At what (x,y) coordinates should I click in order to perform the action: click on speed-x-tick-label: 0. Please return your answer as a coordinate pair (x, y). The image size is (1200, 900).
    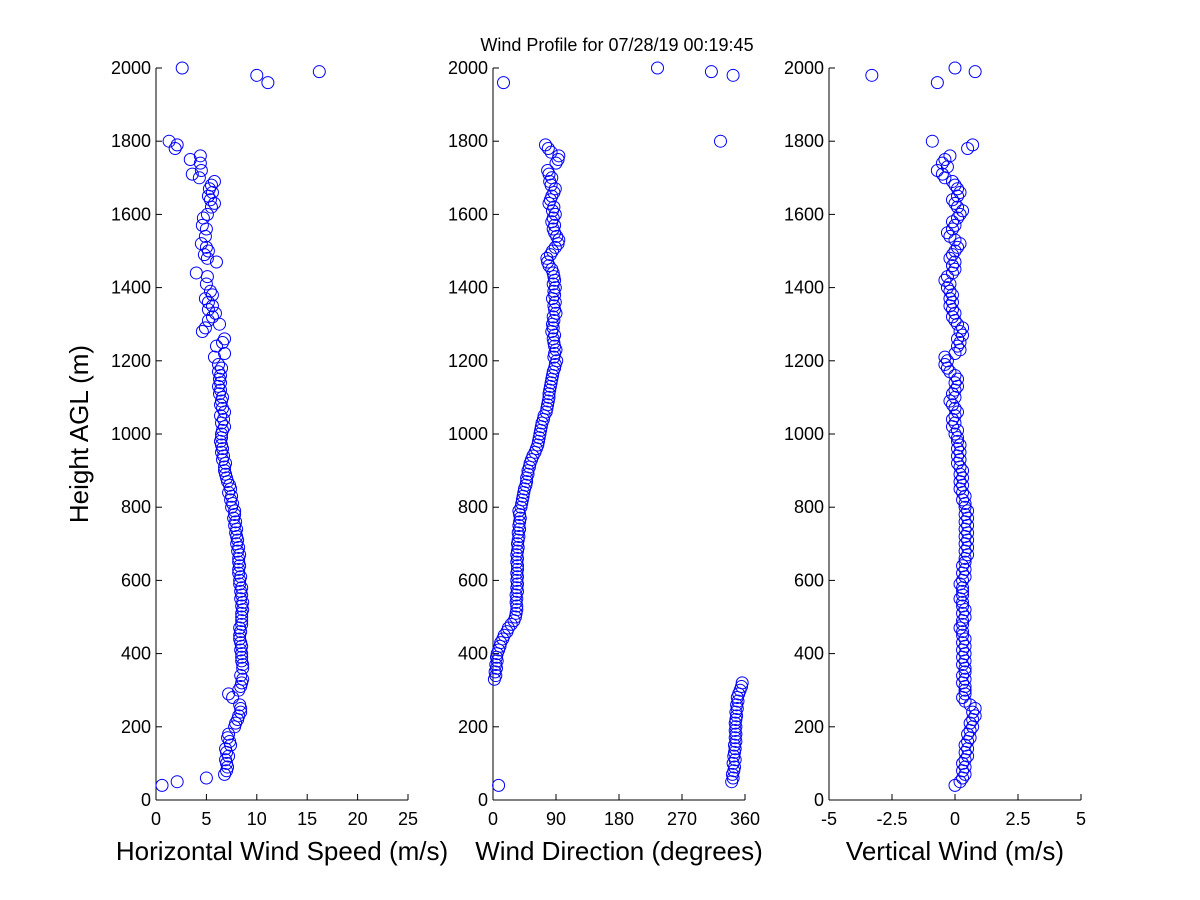
    Looking at the image, I should click on (156, 819).